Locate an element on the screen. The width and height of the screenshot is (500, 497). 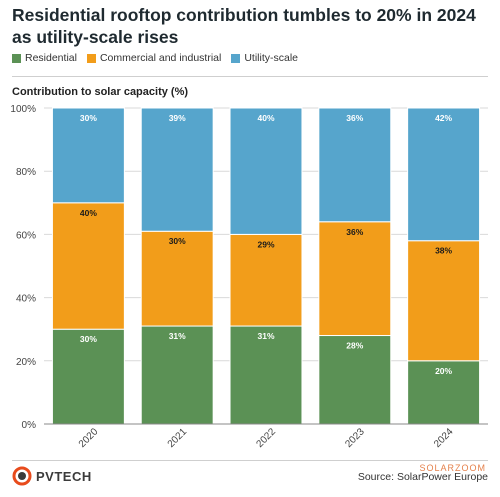
y-tick-label: 100% is located at coordinates (23, 109).